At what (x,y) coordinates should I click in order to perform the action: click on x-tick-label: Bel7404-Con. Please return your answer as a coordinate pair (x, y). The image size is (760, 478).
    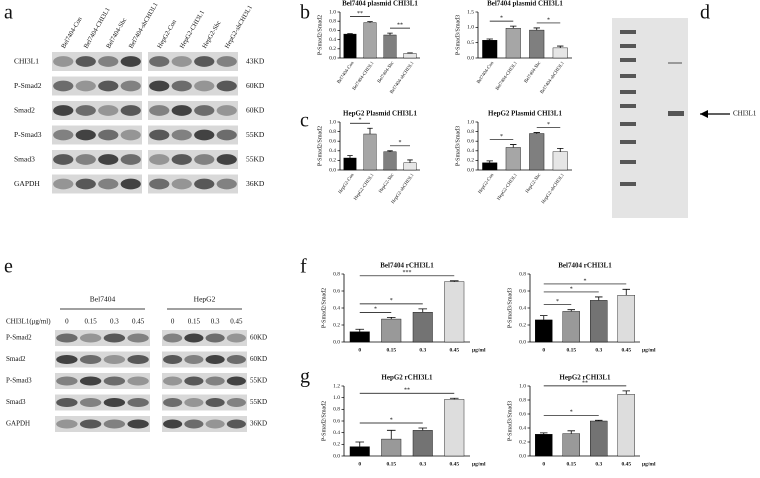
    Looking at the image, I should click on (485, 72).